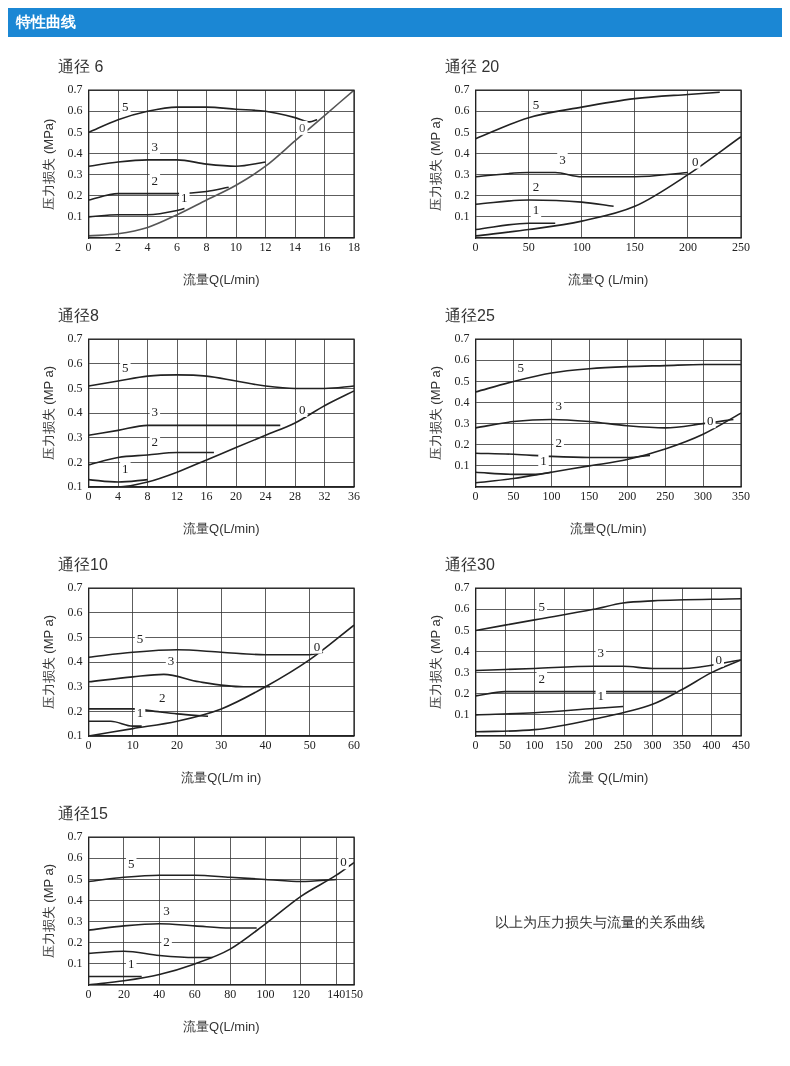  I want to click on x-tick-label: 450, so click(741, 745).